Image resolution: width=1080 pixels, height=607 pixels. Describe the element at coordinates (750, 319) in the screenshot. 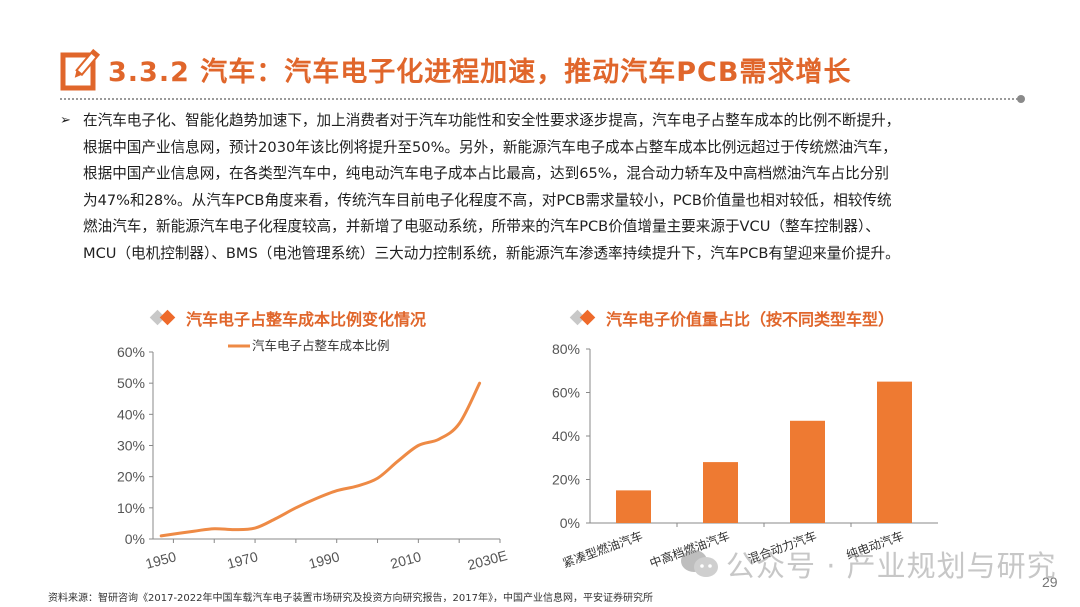

I see `right-chart-title: 汽车电子价值量占比（按不同类型车型）` at that location.